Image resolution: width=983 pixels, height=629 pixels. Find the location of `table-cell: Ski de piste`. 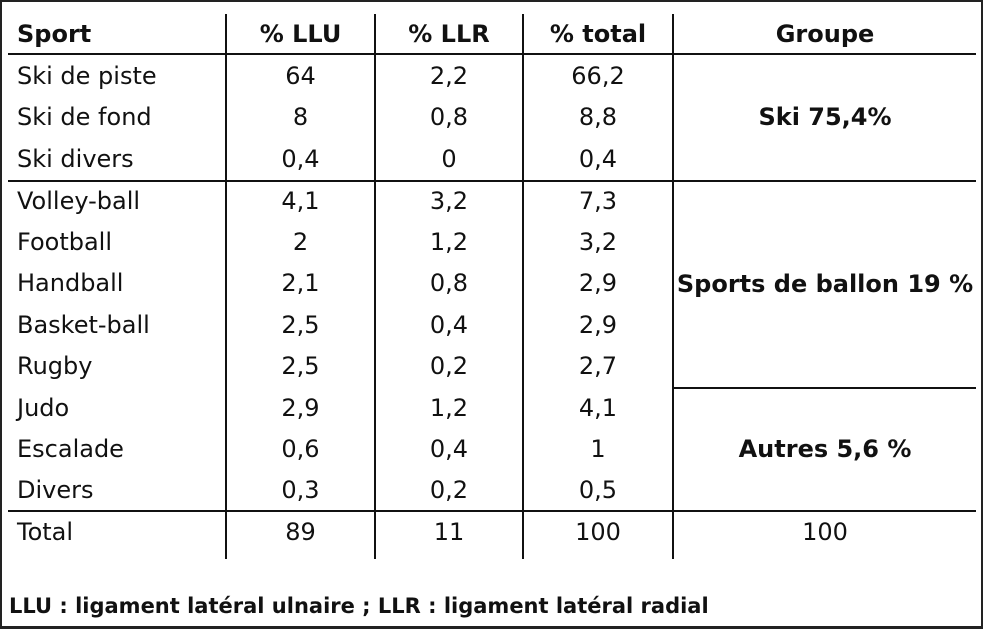

table-cell: Ski de piste is located at coordinates (87, 75).